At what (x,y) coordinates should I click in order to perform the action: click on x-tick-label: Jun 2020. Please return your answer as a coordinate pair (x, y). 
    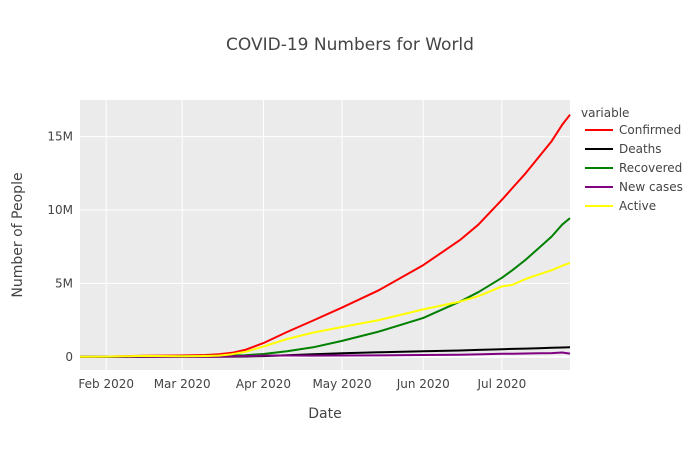
    Looking at the image, I should click on (423, 384).